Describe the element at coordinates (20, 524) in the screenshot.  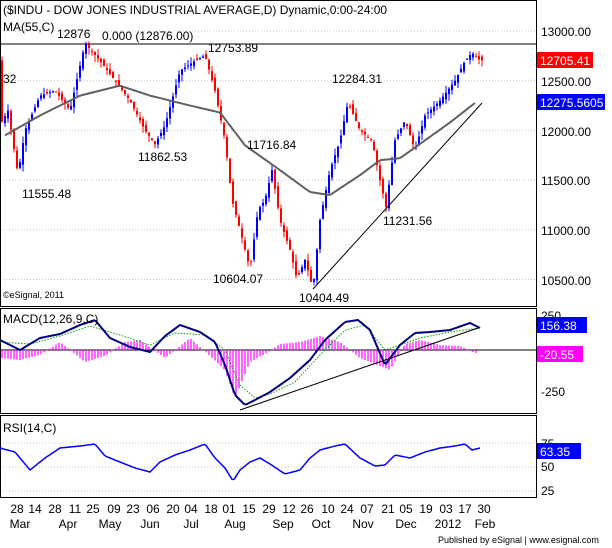
I see `x-month-label: Mar` at that location.